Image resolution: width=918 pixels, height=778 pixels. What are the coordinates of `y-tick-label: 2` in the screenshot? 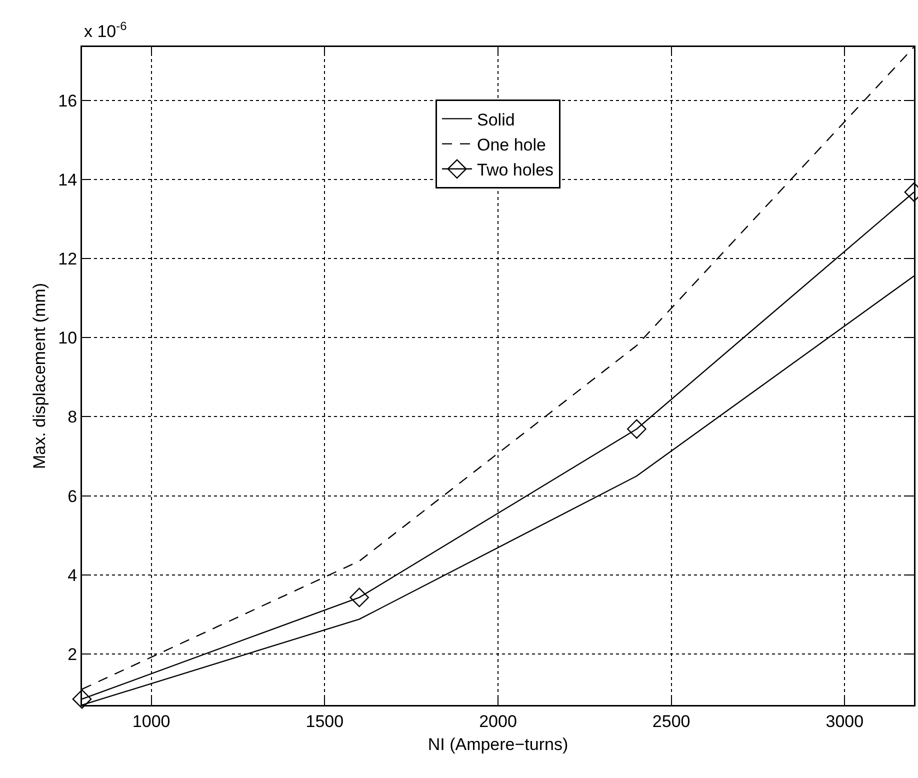 It's located at (73, 654).